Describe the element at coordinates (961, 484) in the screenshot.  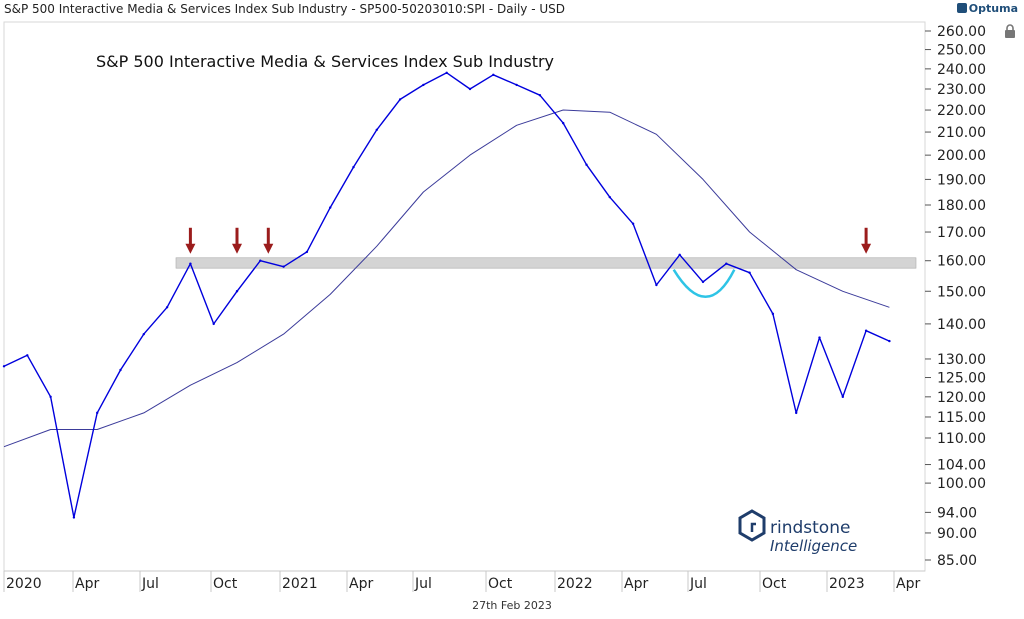
I see `y-tick-label: 100.00` at that location.